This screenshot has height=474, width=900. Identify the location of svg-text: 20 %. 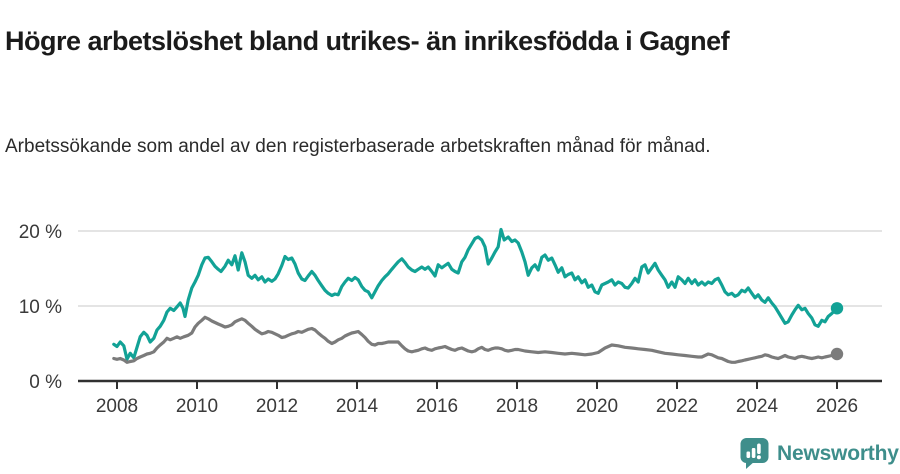
(40, 232).